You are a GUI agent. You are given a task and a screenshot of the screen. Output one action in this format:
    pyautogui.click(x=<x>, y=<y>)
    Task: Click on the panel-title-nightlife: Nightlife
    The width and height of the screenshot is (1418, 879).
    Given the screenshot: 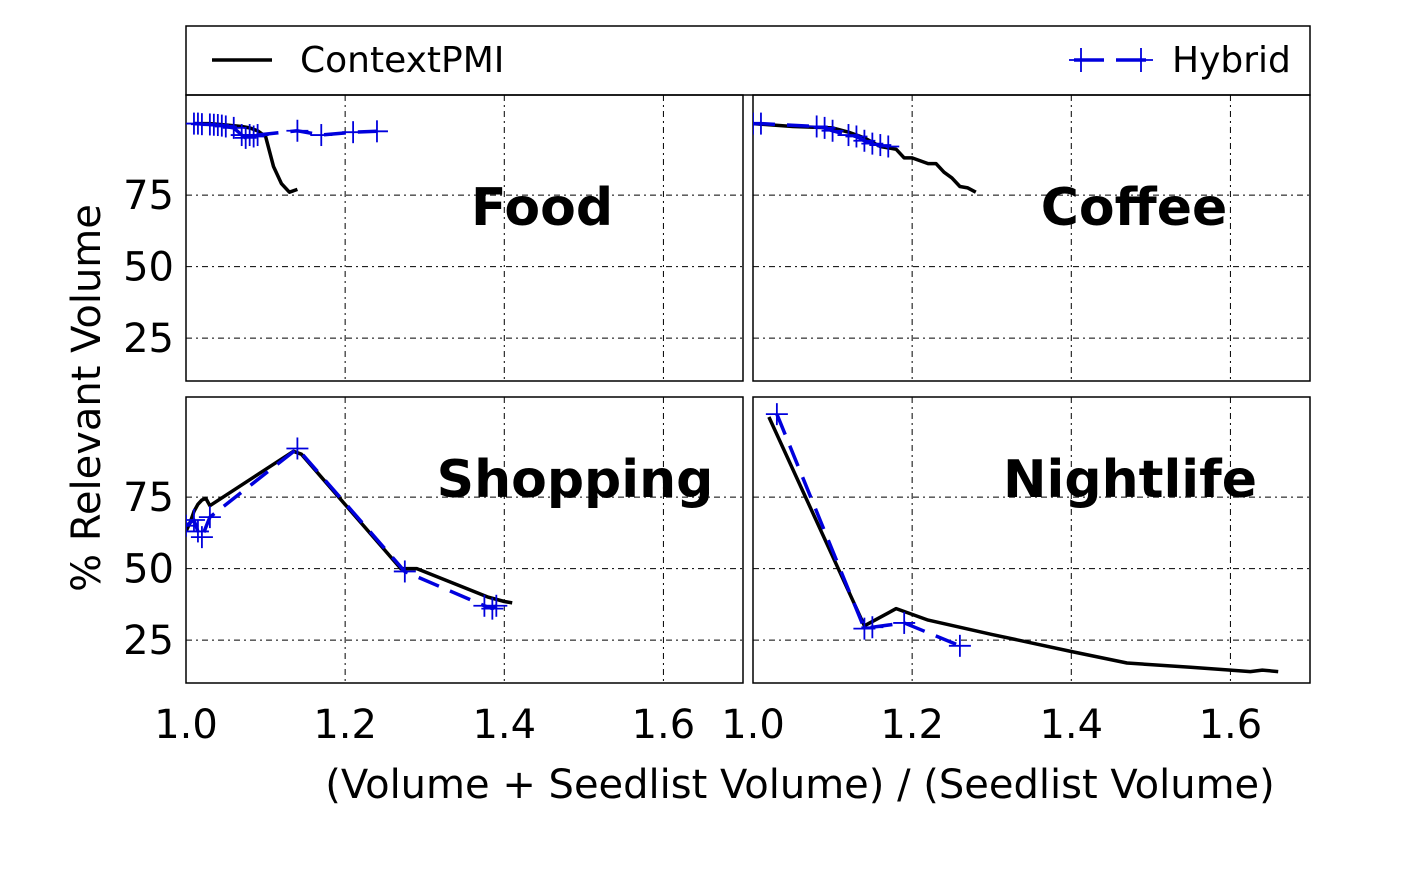 What is the action you would take?
    pyautogui.click(x=1130, y=480)
    